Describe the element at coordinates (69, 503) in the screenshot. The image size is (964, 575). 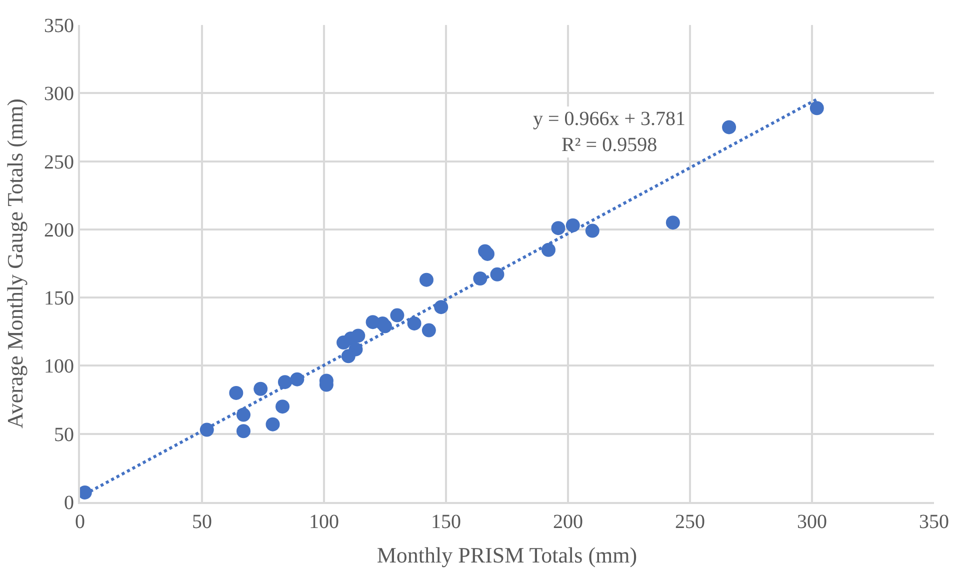
I see `y-tick-label: 0` at that location.